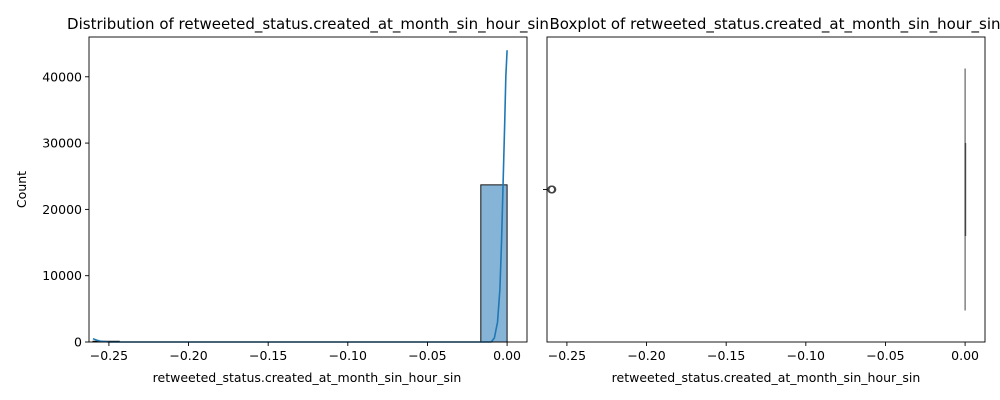 This screenshot has height=400, width=1000. I want to click on boxplot-box, so click(965, 189).